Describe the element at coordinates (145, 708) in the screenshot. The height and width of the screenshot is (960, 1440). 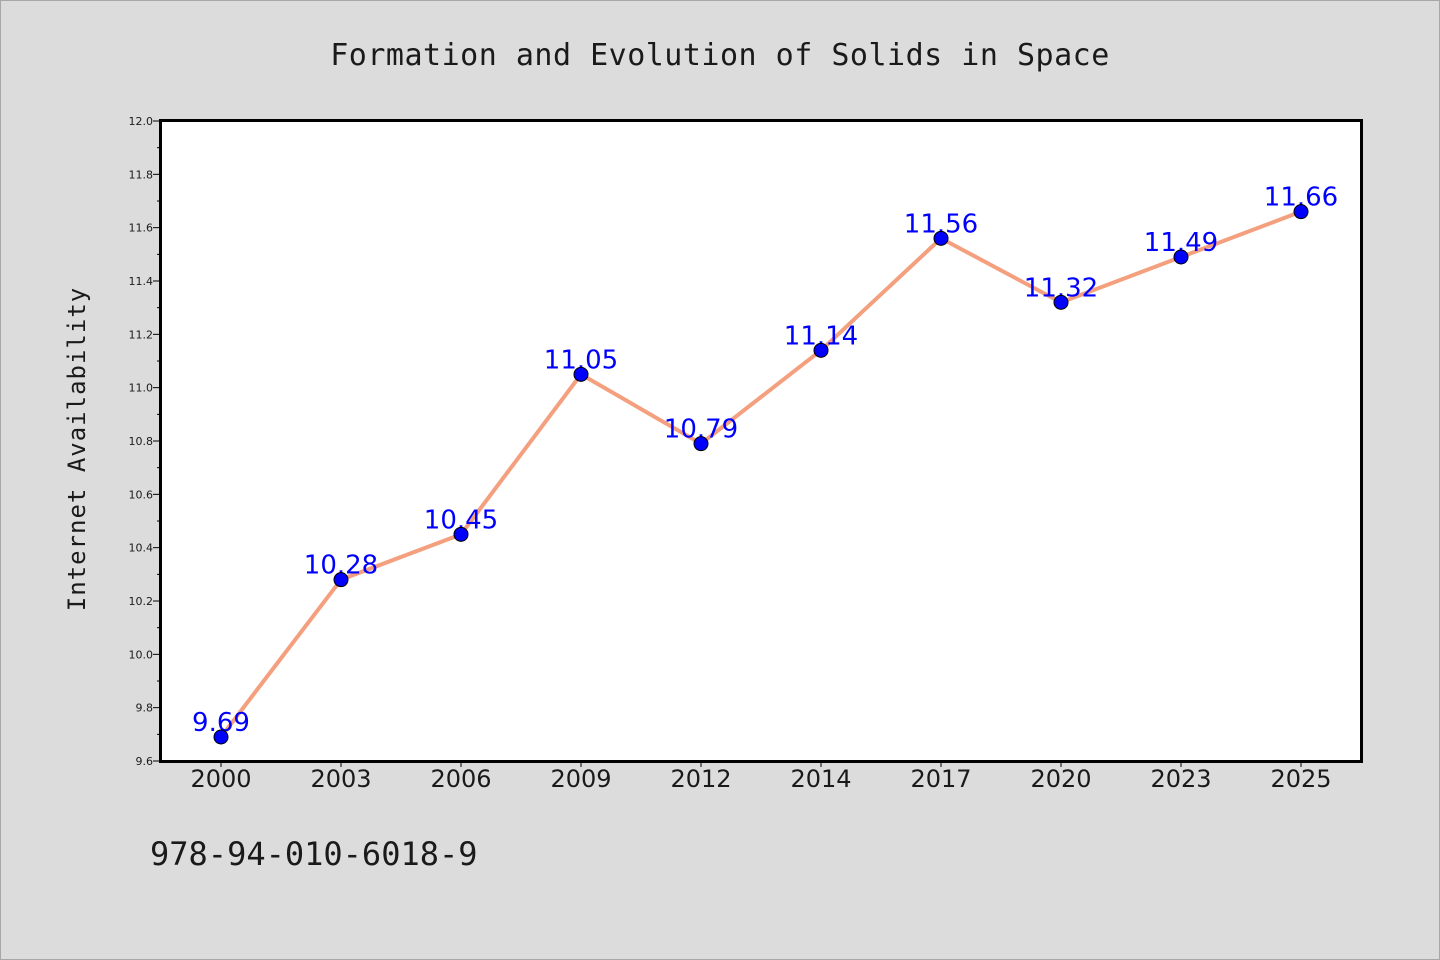
I see `y-tick-label: 9.8` at that location.